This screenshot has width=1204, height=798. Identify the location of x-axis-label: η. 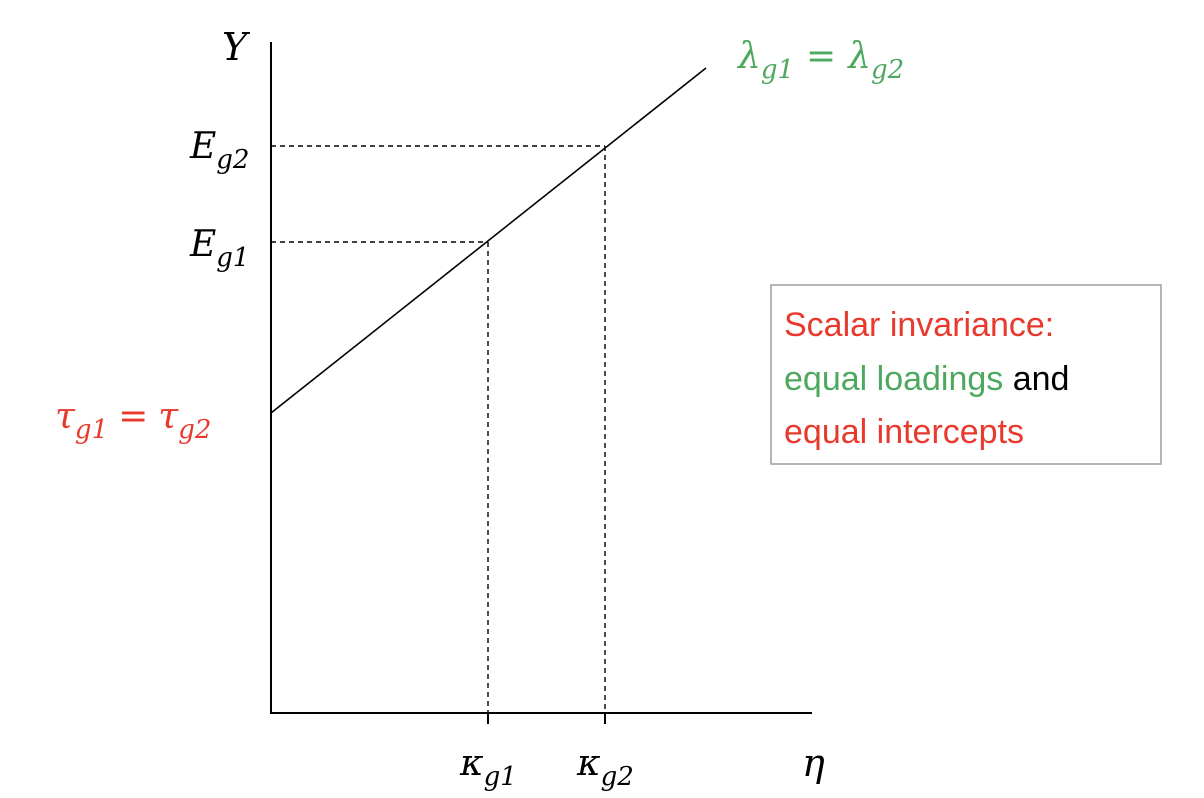
(813, 763).